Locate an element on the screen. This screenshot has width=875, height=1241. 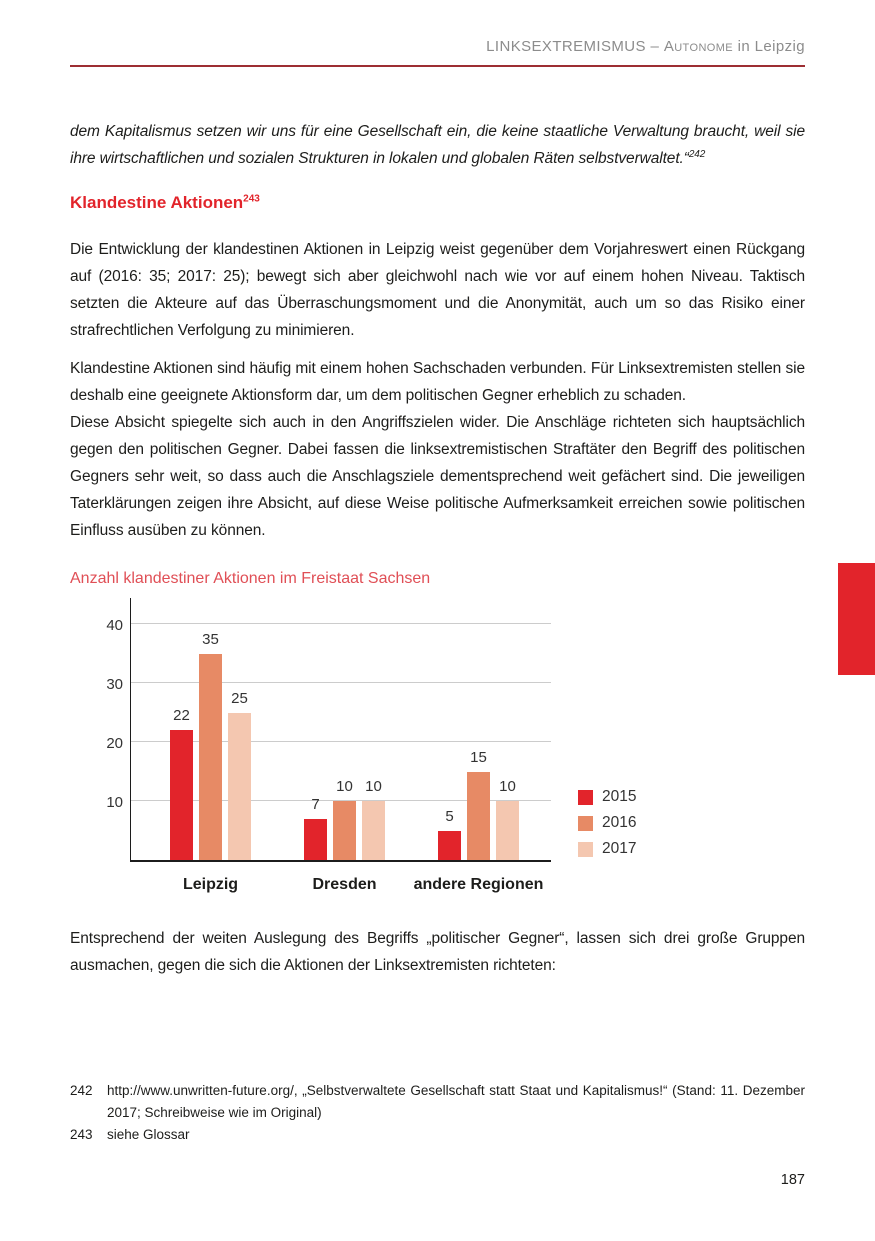
x-axis-category-label: Leipzig is located at coordinates (210, 884).